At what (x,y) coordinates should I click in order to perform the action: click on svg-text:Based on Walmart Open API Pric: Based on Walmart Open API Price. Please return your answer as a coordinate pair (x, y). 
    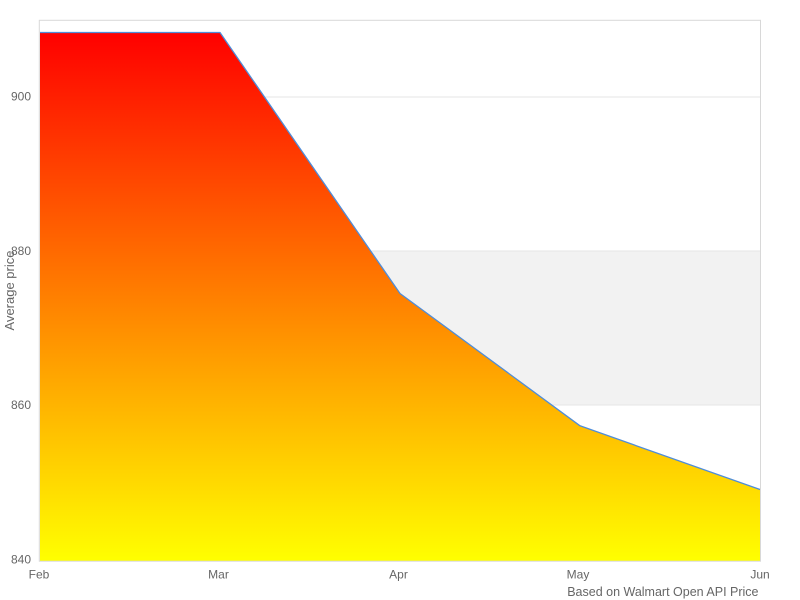
    Looking at the image, I should click on (662, 592).